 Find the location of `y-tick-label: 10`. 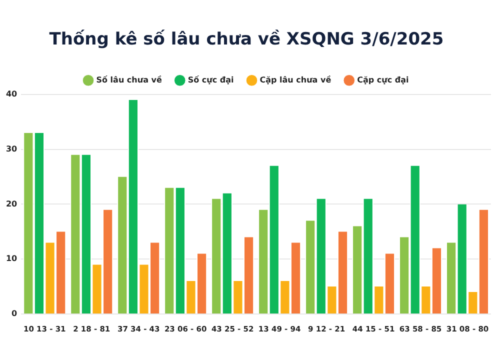

y-tick-label: 10 is located at coordinates (12, 259).